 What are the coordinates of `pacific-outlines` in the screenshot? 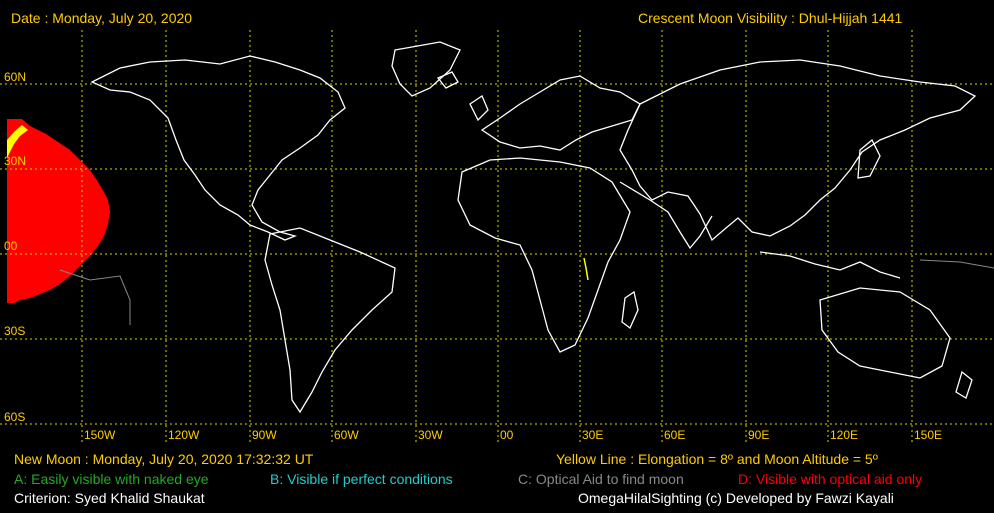 It's located at (526, 292).